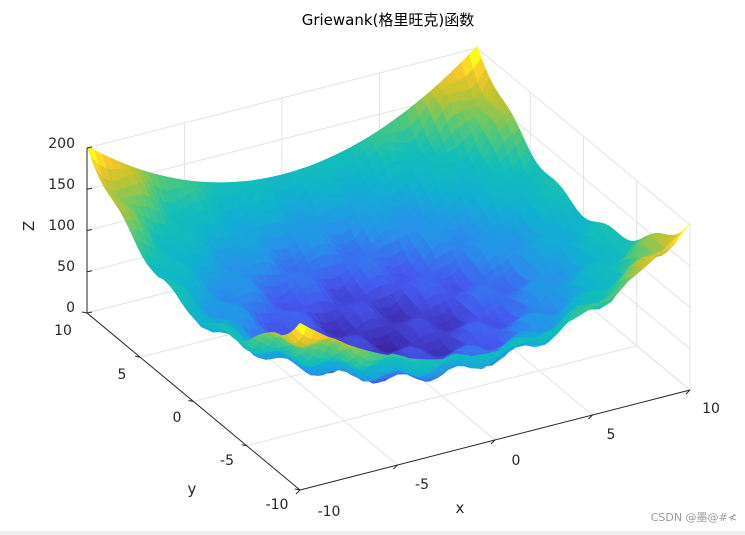 This screenshot has width=745, height=535. Describe the element at coordinates (66, 267) in the screenshot. I see `z-tick-label: 50` at that location.